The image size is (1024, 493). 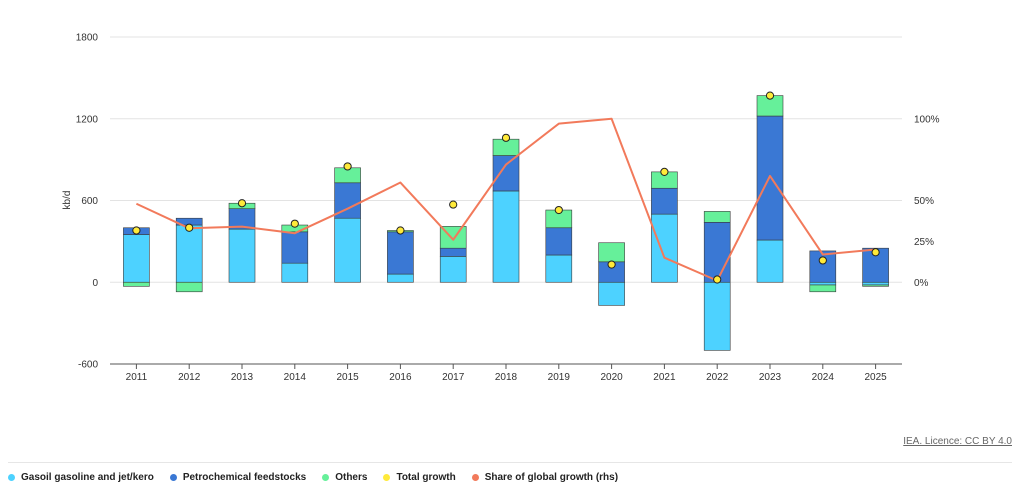 What do you see at coordinates (559, 377) in the screenshot?
I see `x-tick-label: 2019` at bounding box center [559, 377].